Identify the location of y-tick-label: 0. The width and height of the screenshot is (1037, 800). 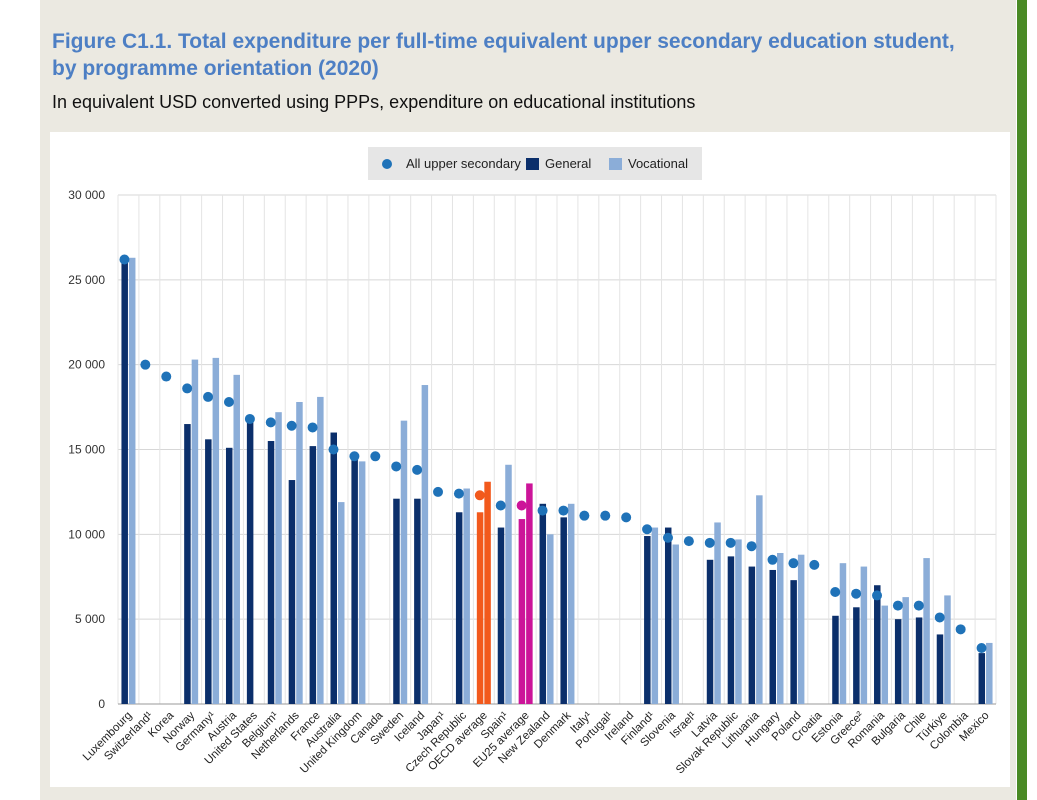
(101, 704).